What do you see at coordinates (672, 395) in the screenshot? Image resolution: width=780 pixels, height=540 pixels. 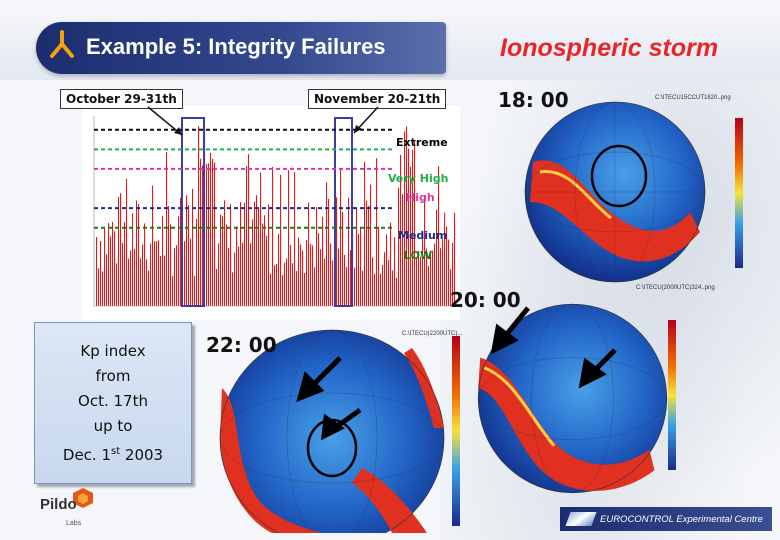 I see `colorbar-2000` at bounding box center [672, 395].